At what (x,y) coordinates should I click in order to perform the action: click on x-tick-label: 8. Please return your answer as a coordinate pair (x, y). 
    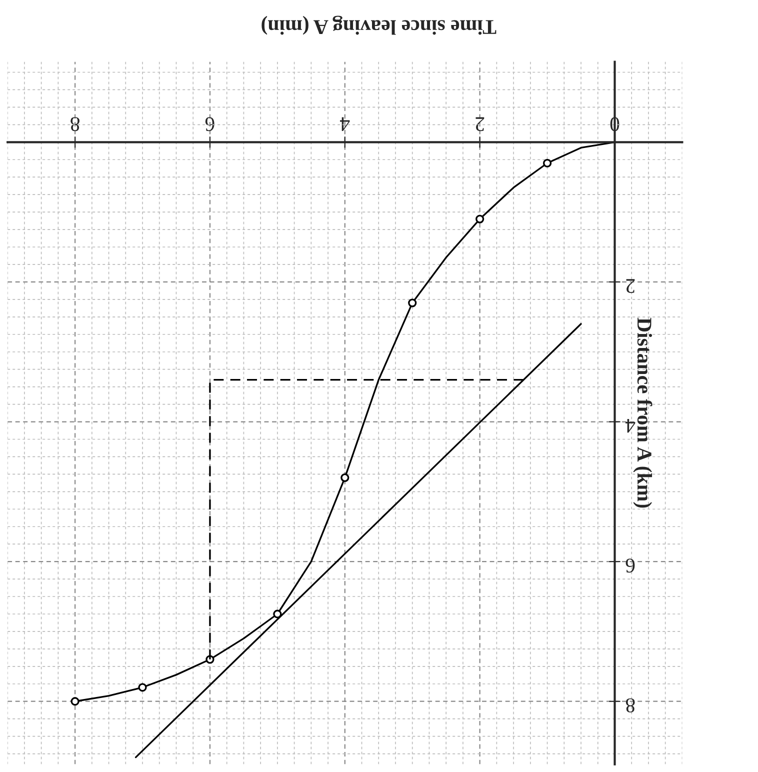
    Looking at the image, I should click on (75, 124).